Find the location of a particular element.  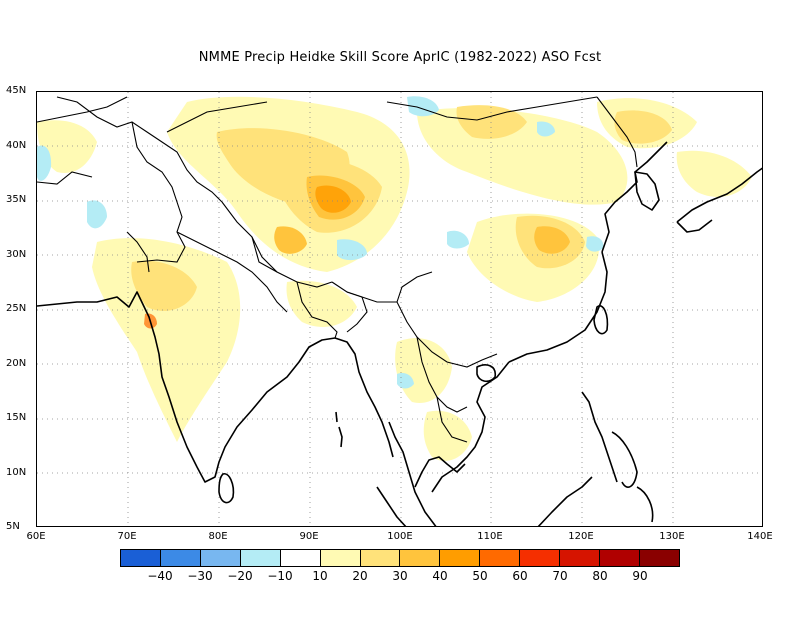

lat-label-40n: 40N is located at coordinates (16, 145).